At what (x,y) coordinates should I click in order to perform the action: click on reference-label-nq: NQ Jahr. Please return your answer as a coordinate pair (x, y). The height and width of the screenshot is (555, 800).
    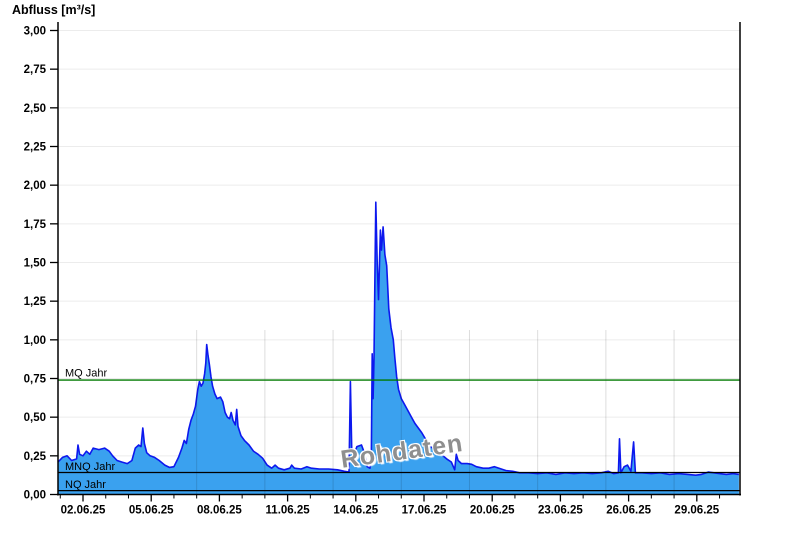
    Looking at the image, I should click on (85, 485).